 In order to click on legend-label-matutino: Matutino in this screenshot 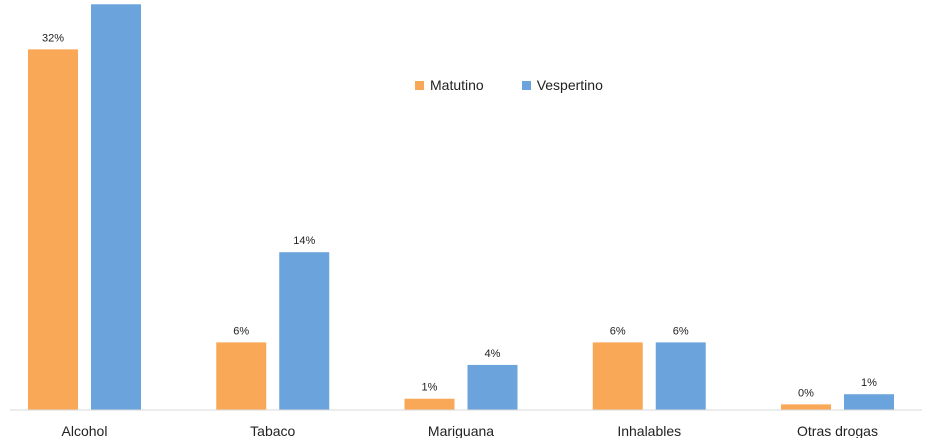, I will do `click(457, 85)`.